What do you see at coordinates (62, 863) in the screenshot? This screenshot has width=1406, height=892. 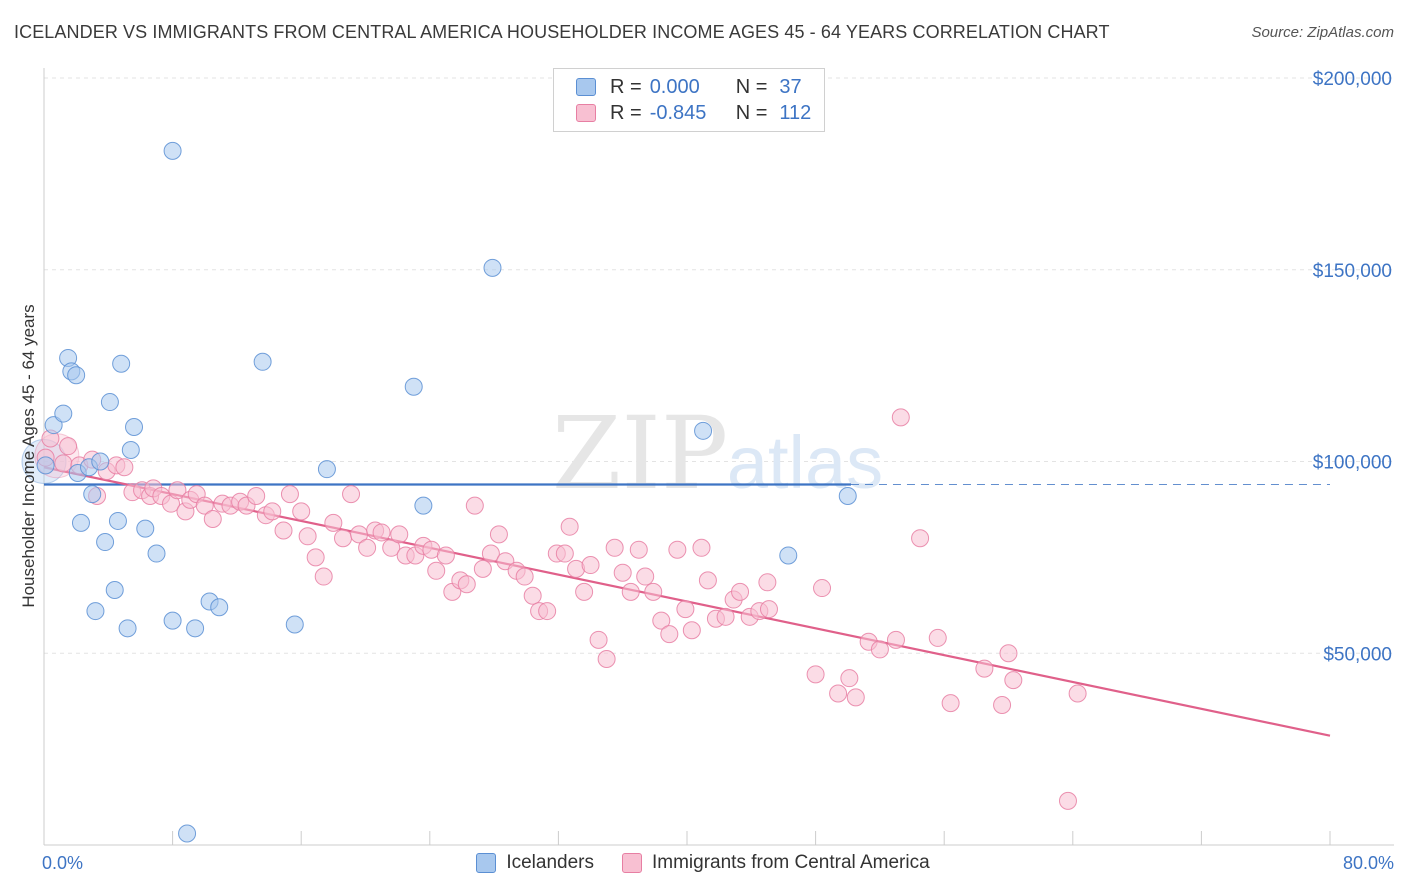 I see `x-tick-min: 0.0%` at bounding box center [62, 863].